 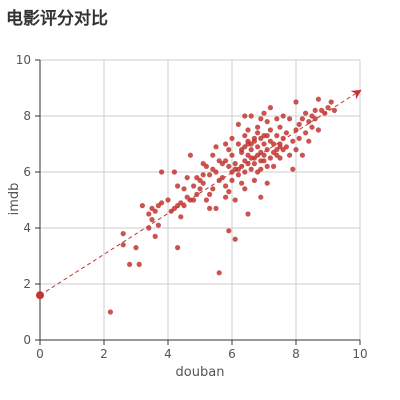 What do you see at coordinates (27, 116) in the screenshot?
I see `y-tick-label: 8` at bounding box center [27, 116].